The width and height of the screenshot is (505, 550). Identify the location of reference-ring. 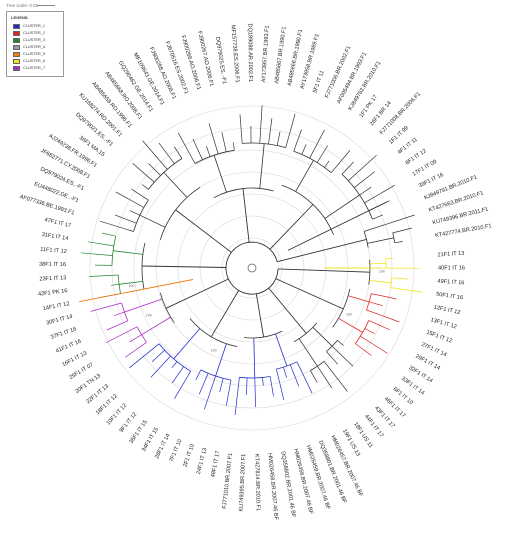
(252, 268).